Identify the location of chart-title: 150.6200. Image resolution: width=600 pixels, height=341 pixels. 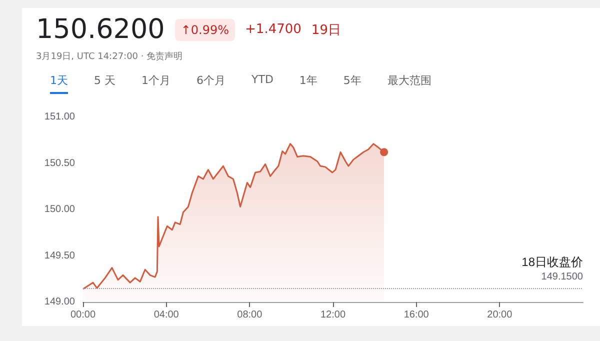
(100, 29).